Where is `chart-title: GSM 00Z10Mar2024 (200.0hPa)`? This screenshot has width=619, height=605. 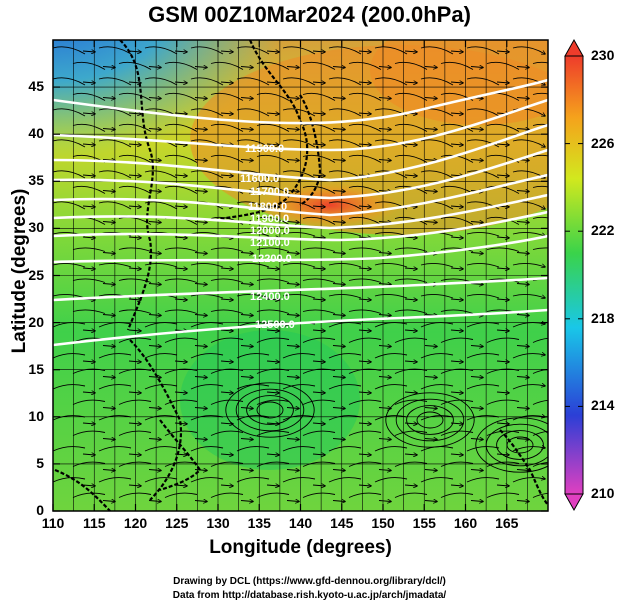
chart-title: GSM 00Z10Mar2024 (200.0hPa) is located at coordinates (309, 14).